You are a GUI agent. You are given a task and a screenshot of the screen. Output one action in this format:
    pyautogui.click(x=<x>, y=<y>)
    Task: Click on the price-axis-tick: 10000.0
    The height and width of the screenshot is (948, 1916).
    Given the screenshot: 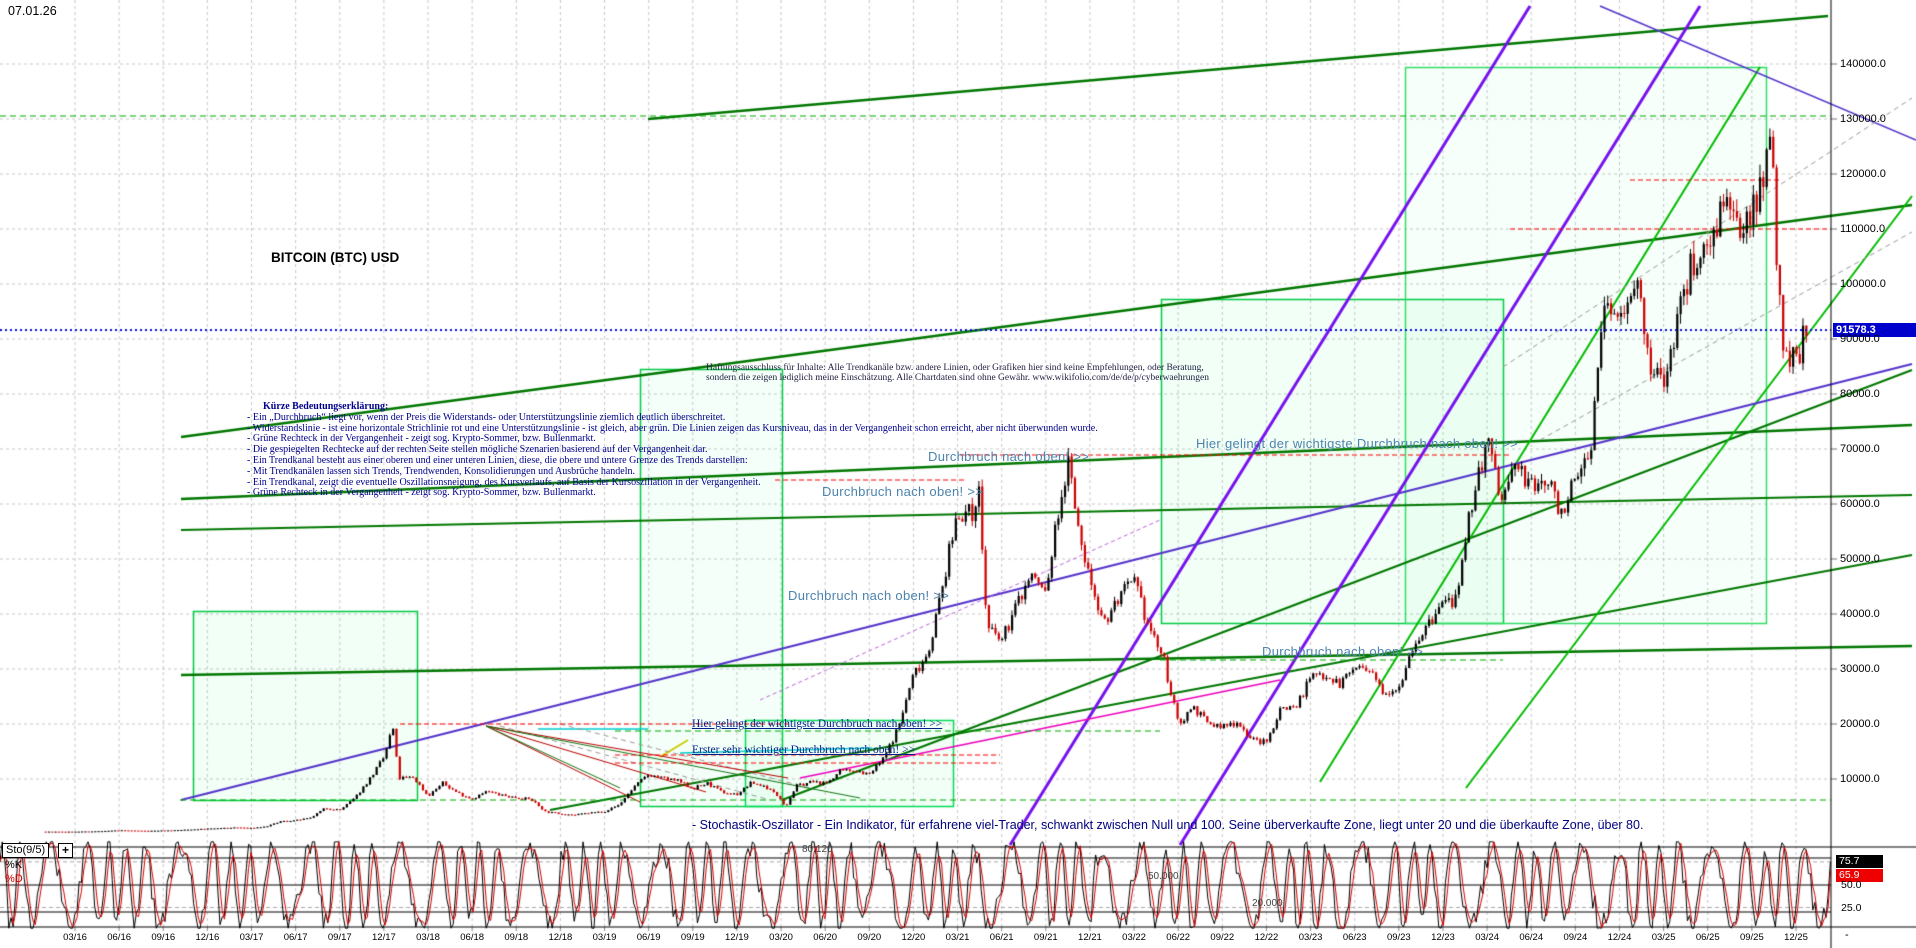 What is the action you would take?
    pyautogui.click(x=1860, y=778)
    